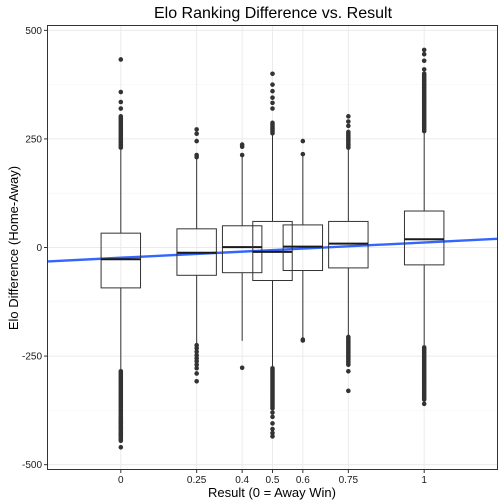 The image size is (504, 504). What do you see at coordinates (196, 255) in the screenshot?
I see `box-0.25` at bounding box center [196, 255].